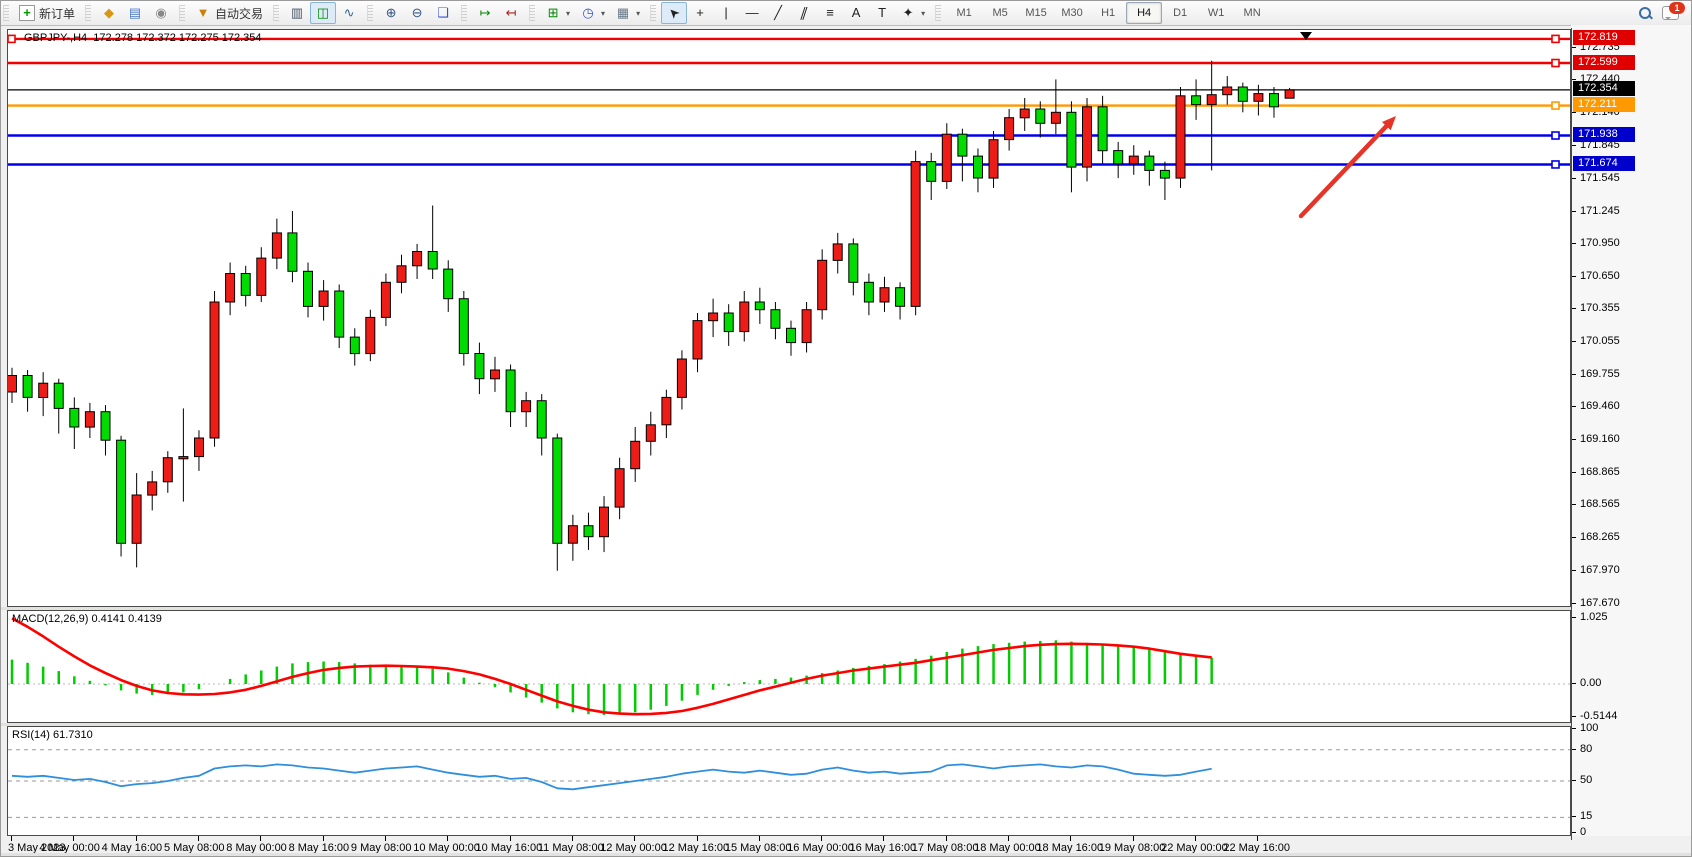 Image resolution: width=1692 pixels, height=857 pixels. What do you see at coordinates (778, 13) in the screenshot?
I see `trendline-button: ╱` at bounding box center [778, 13].